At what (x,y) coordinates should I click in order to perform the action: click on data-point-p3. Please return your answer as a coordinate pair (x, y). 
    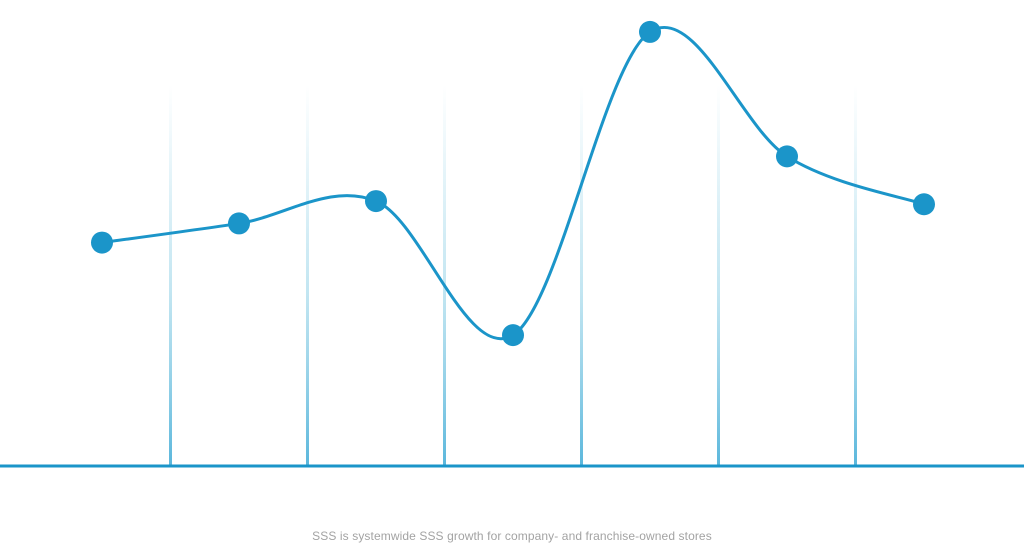
    Looking at the image, I should click on (376, 201).